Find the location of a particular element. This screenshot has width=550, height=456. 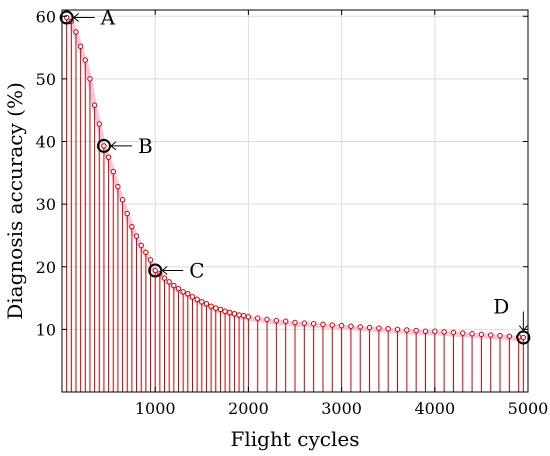

x-tick-label: 3000 is located at coordinates (341, 408).